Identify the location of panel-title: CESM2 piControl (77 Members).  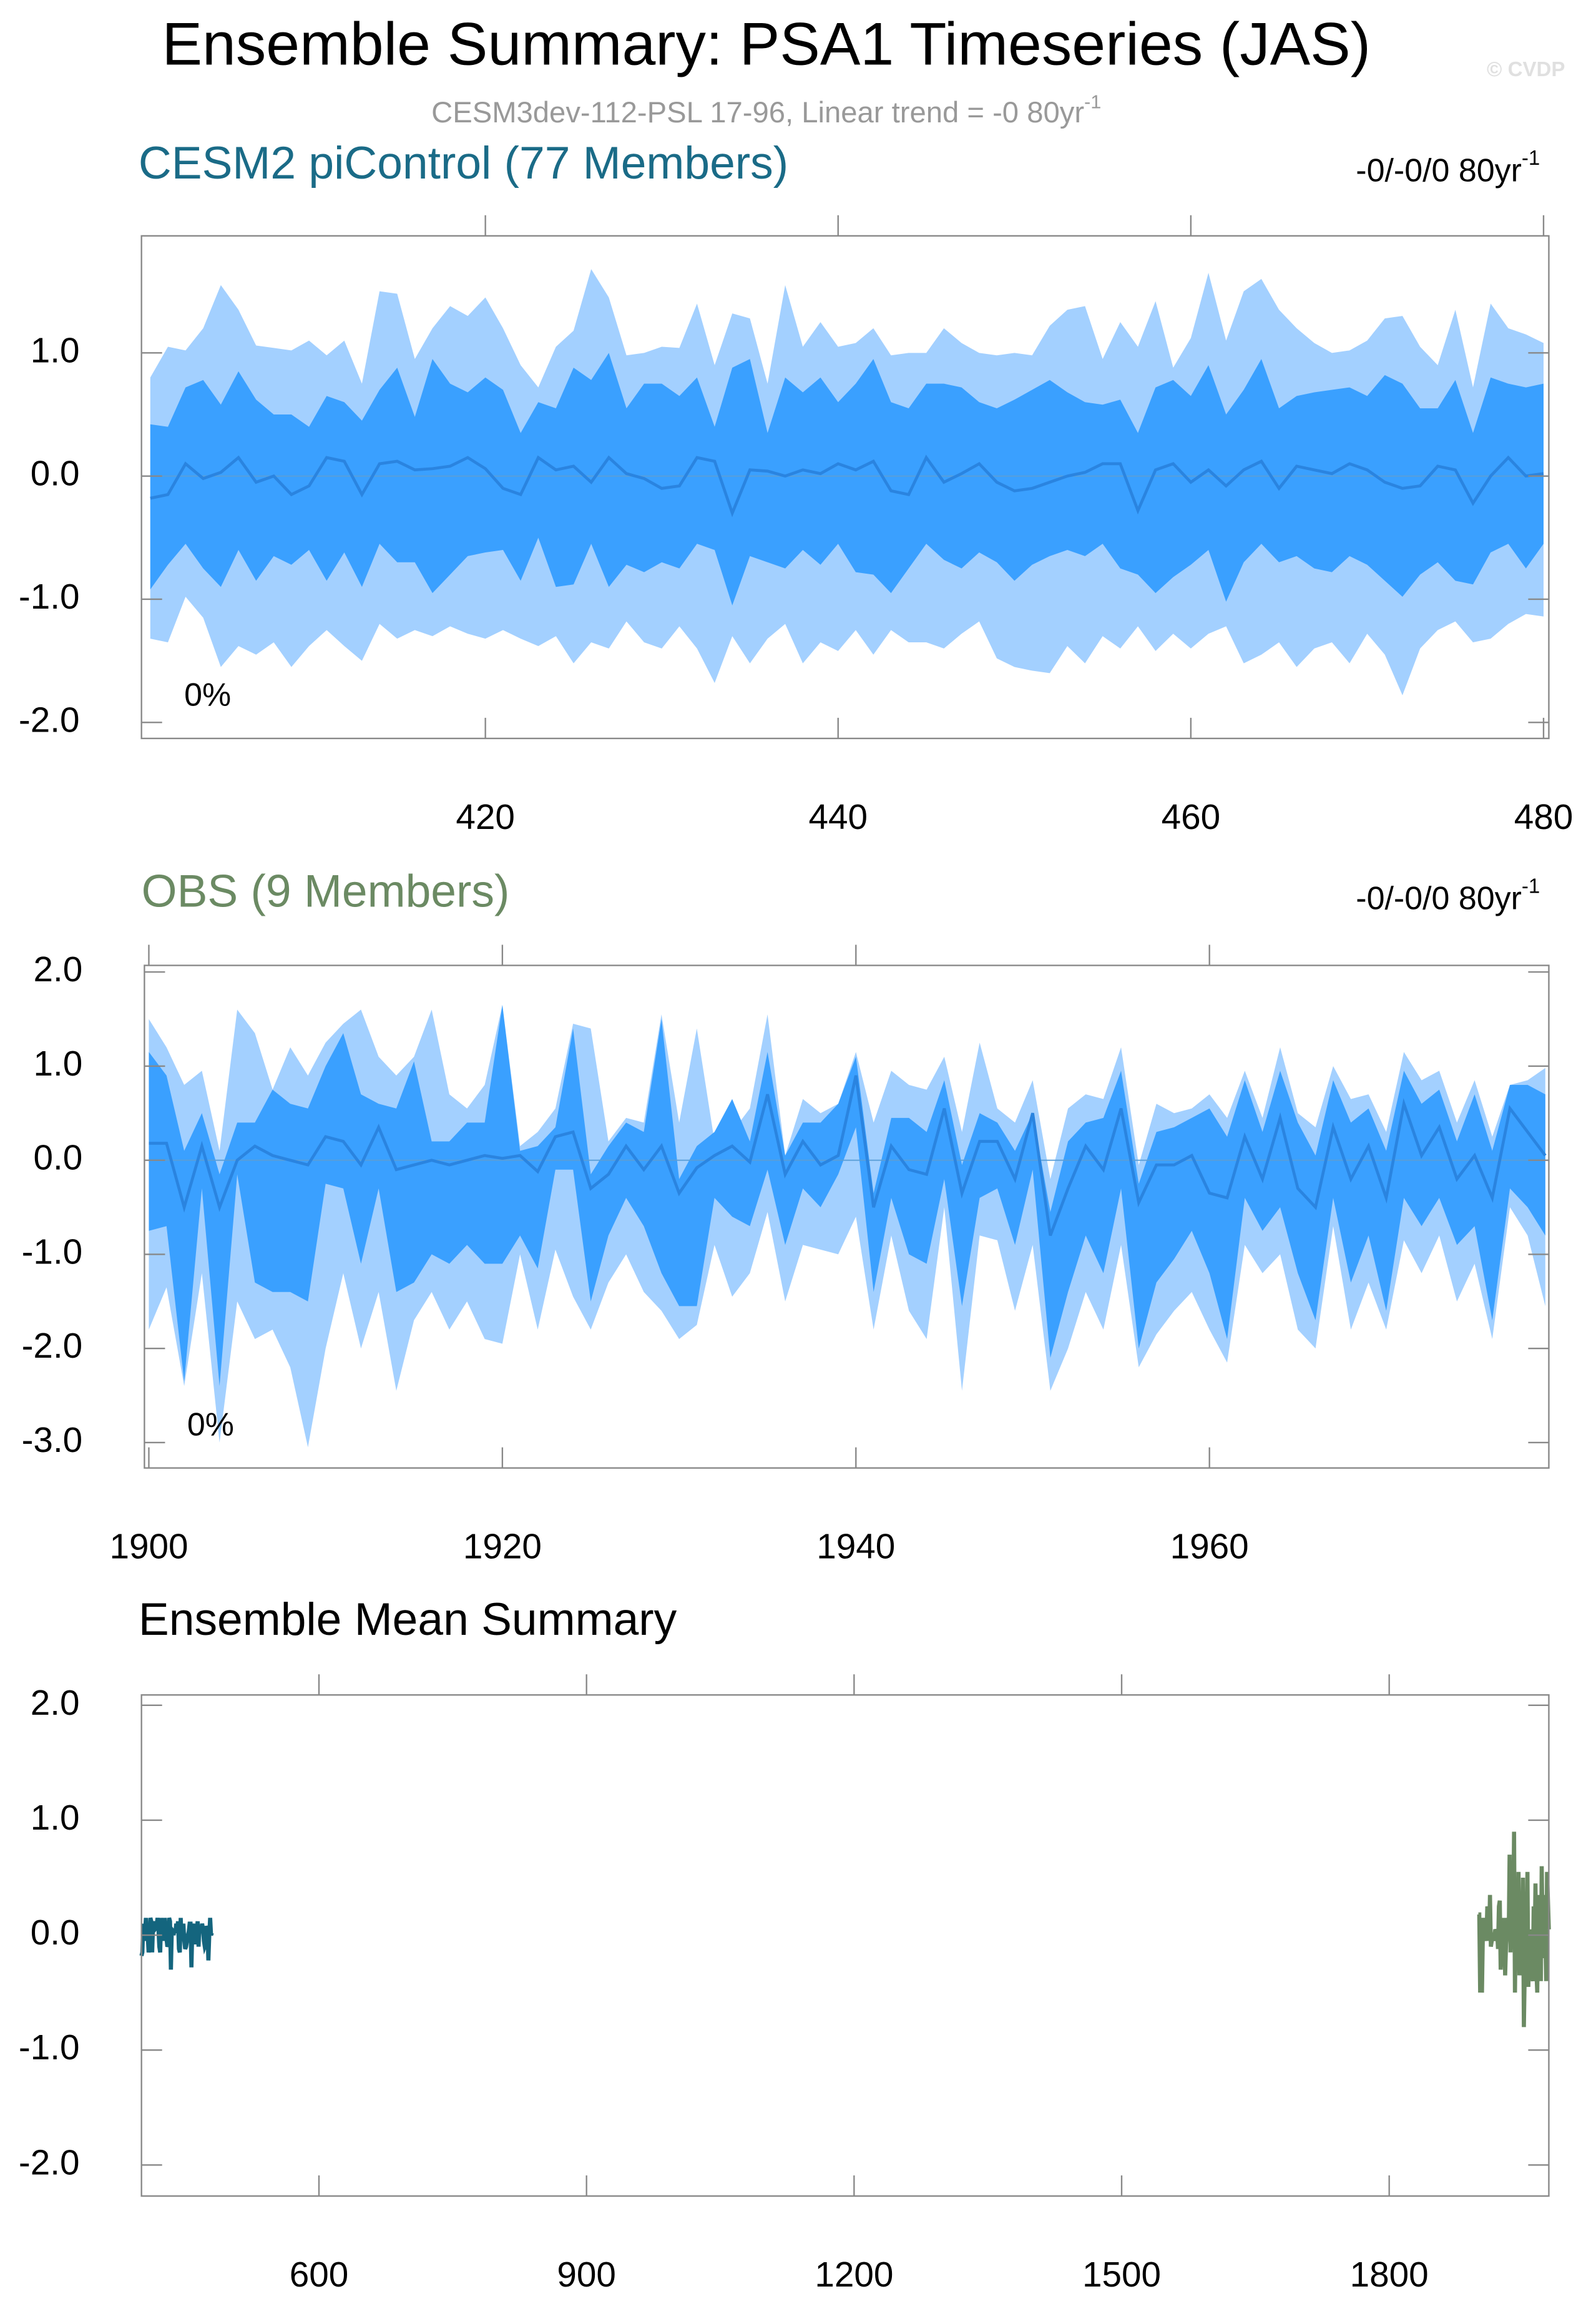
(463, 163).